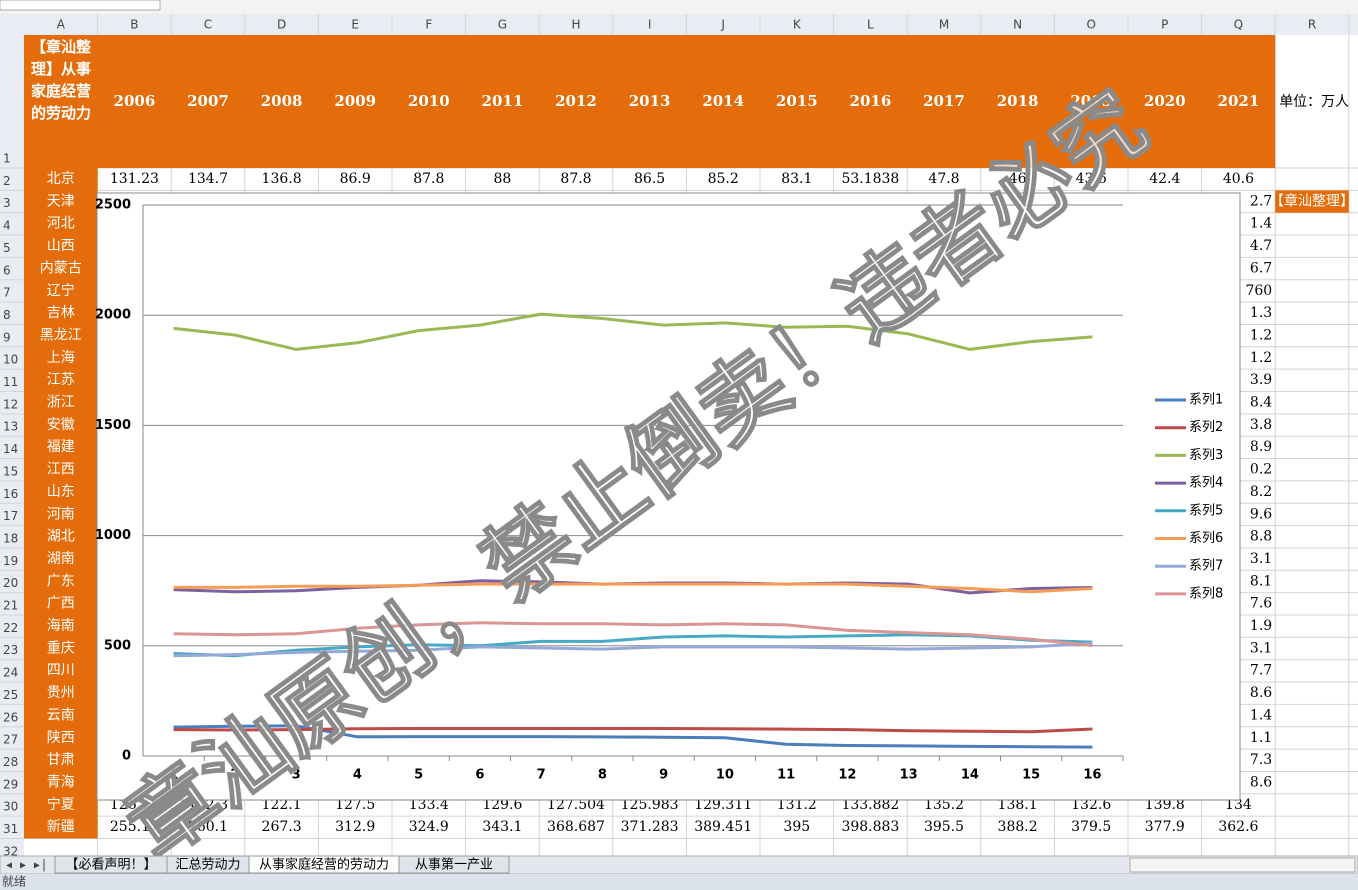 The height and width of the screenshot is (890, 1358). What do you see at coordinates (1091, 827) in the screenshot?
I see `cell-value: 379.5` at bounding box center [1091, 827].